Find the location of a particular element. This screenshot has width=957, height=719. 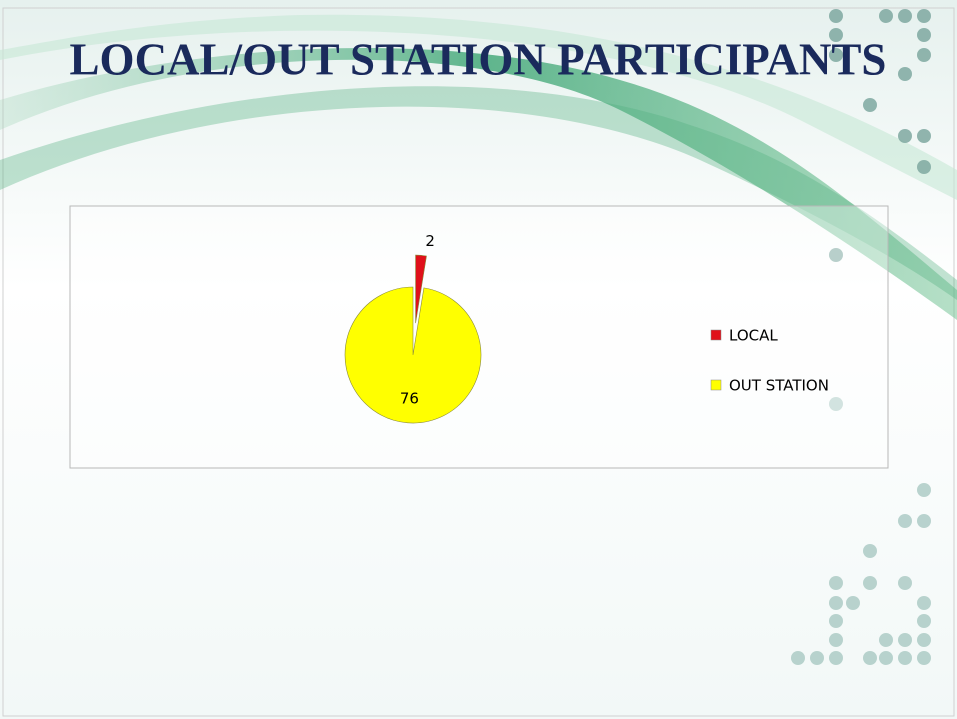

data-label: 76 is located at coordinates (409, 399).